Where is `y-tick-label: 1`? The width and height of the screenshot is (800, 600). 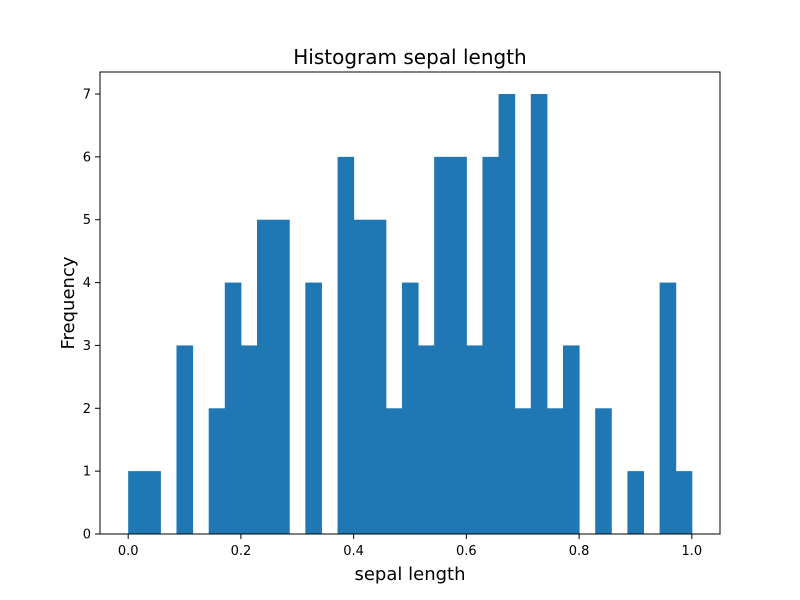
y-tick-label: 1 is located at coordinates (87, 472).